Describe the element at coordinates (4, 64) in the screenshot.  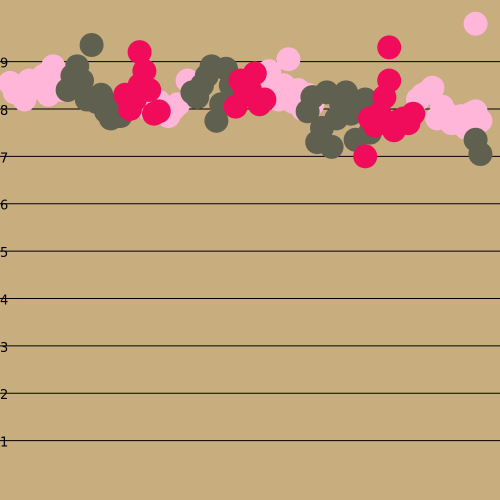
I see `y-tick-label: 9` at that location.